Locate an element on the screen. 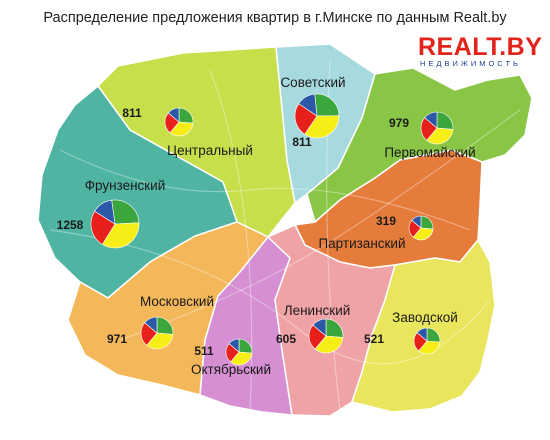 Image resolution: width=550 pixels, height=440 pixels. pie-chart-leninsky is located at coordinates (326, 336).